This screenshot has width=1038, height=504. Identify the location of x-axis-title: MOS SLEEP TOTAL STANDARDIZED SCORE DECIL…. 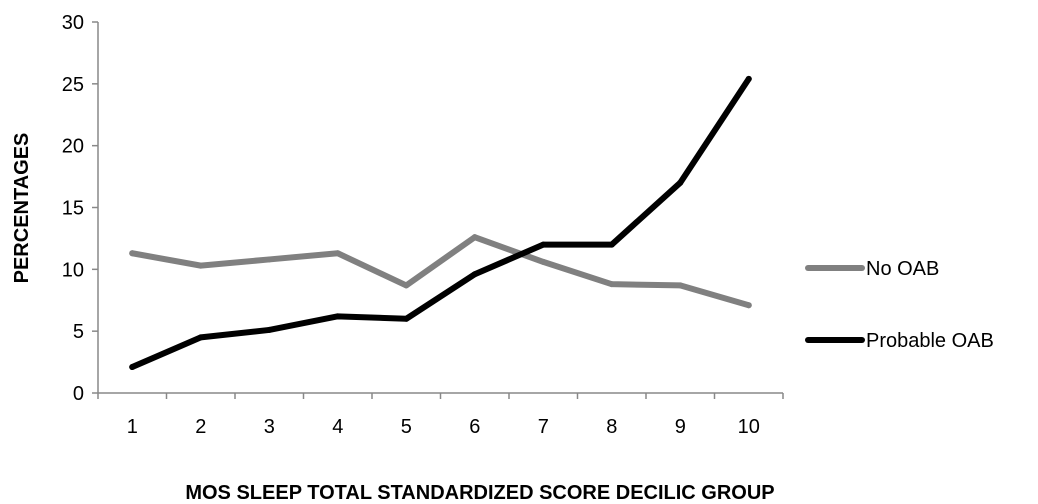
(479, 493).